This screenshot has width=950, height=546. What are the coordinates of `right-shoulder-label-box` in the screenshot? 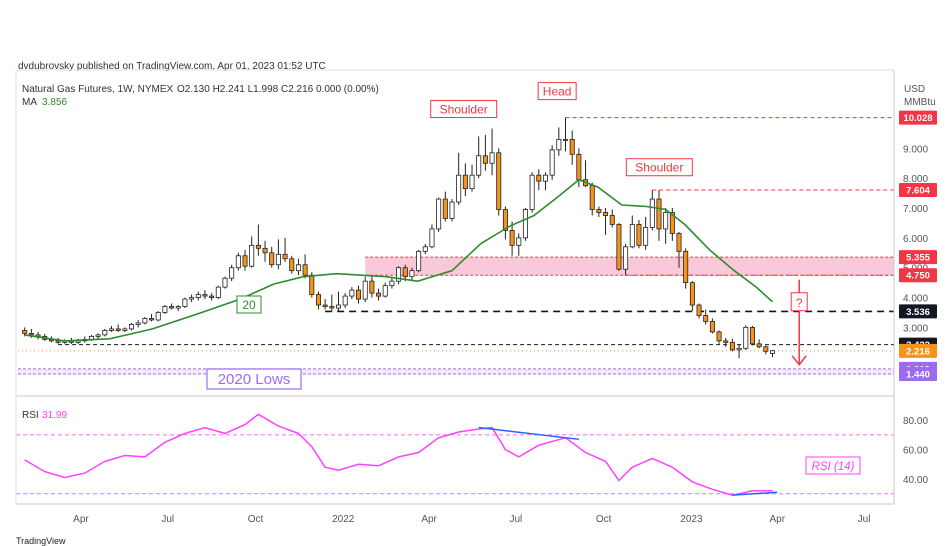 It's located at (659, 167).